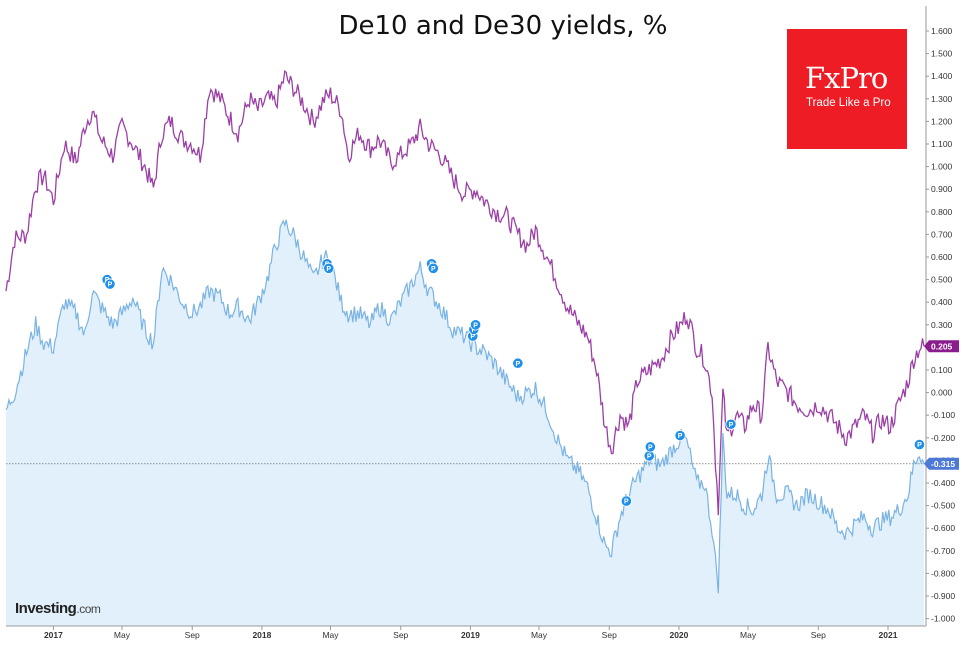  What do you see at coordinates (678, 635) in the screenshot?
I see `x-tick-label: 2020` at bounding box center [678, 635].